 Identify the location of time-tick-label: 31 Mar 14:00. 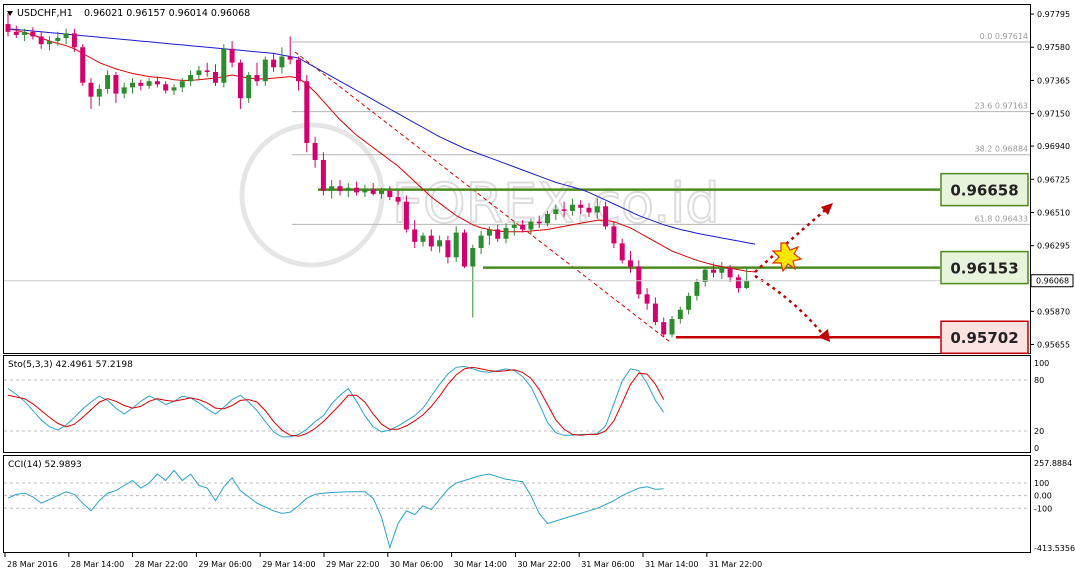
(671, 564).